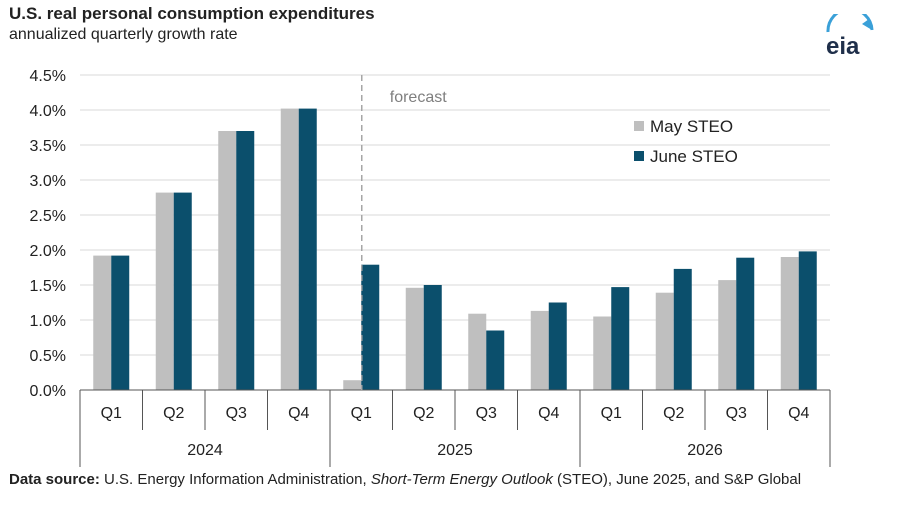 This screenshot has width=900, height=517. I want to click on data-source-text-end: (STEO), June 2025, and S&P Global, so click(677, 479).